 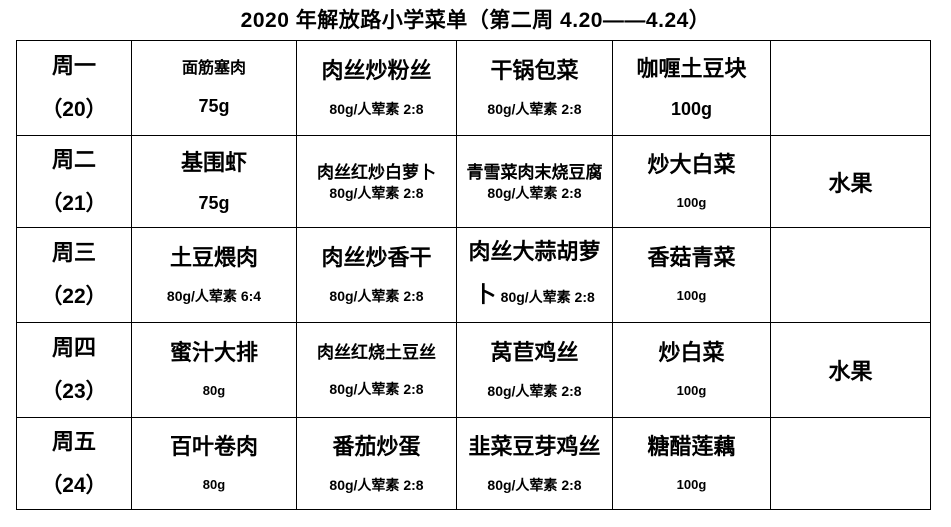 What do you see at coordinates (691, 181) in the screenshot?
I see `cell-tuesday-dish4: 炒大白菜 100g` at bounding box center [691, 181].